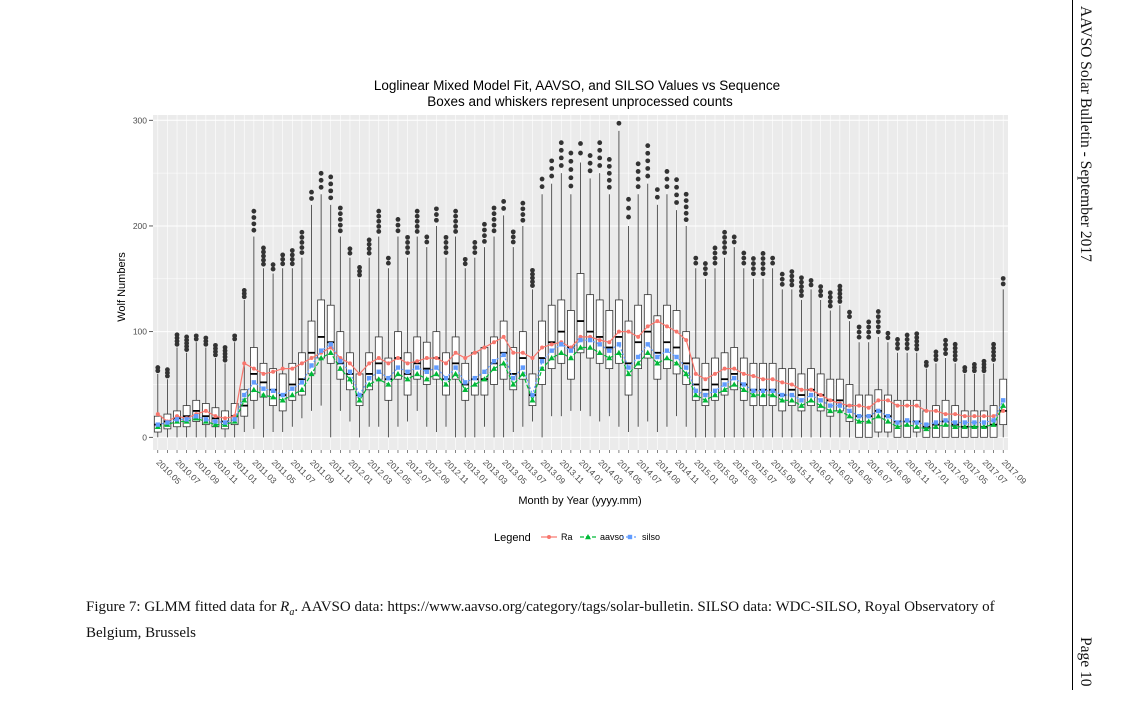 This screenshot has width=1130, height=701. What do you see at coordinates (897, 387) in the screenshot?
I see `box-2016.10` at bounding box center [897, 387].